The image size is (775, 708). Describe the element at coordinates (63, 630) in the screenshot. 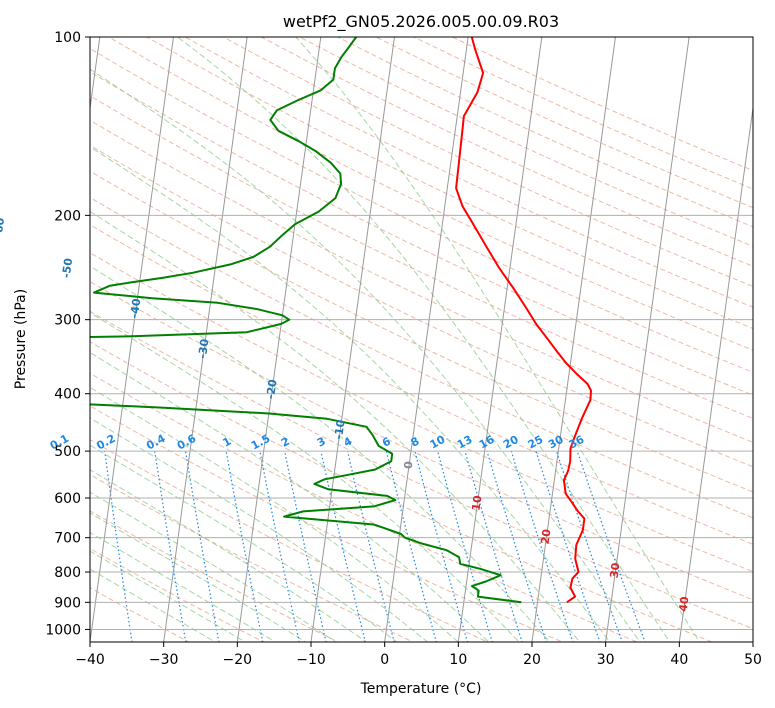

I see `y-tick-label: 1000` at that location.